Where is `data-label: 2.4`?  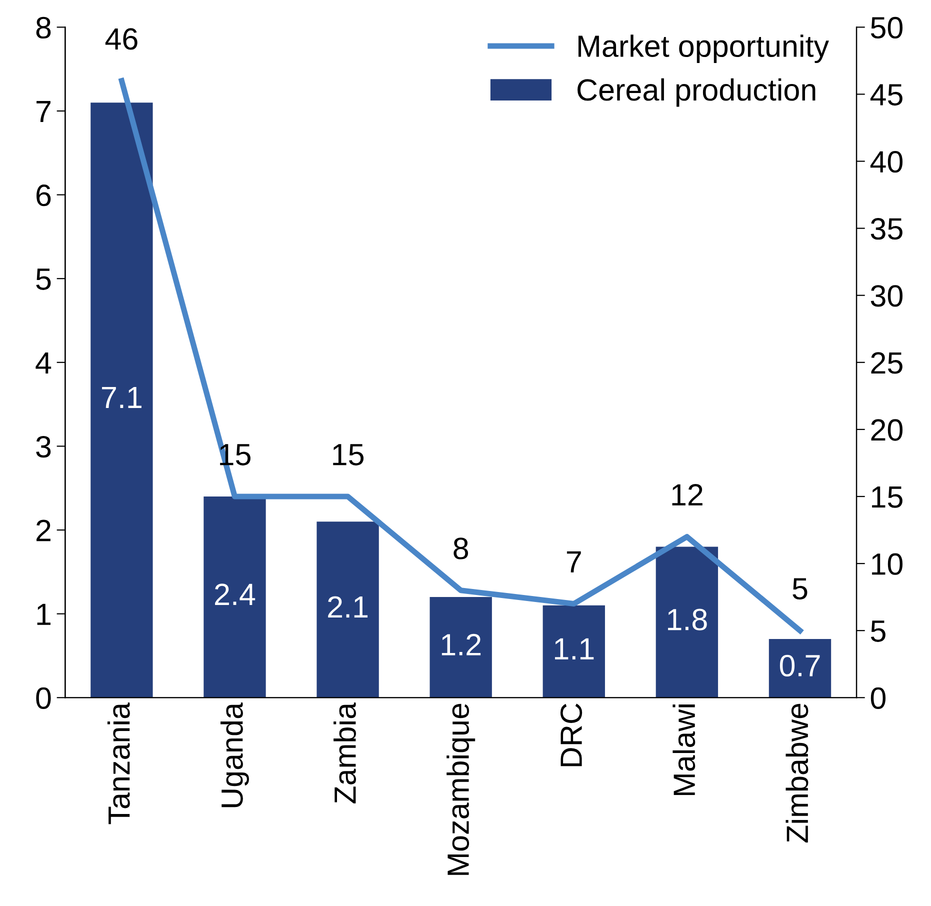
data-label: 2.4 is located at coordinates (235, 594).